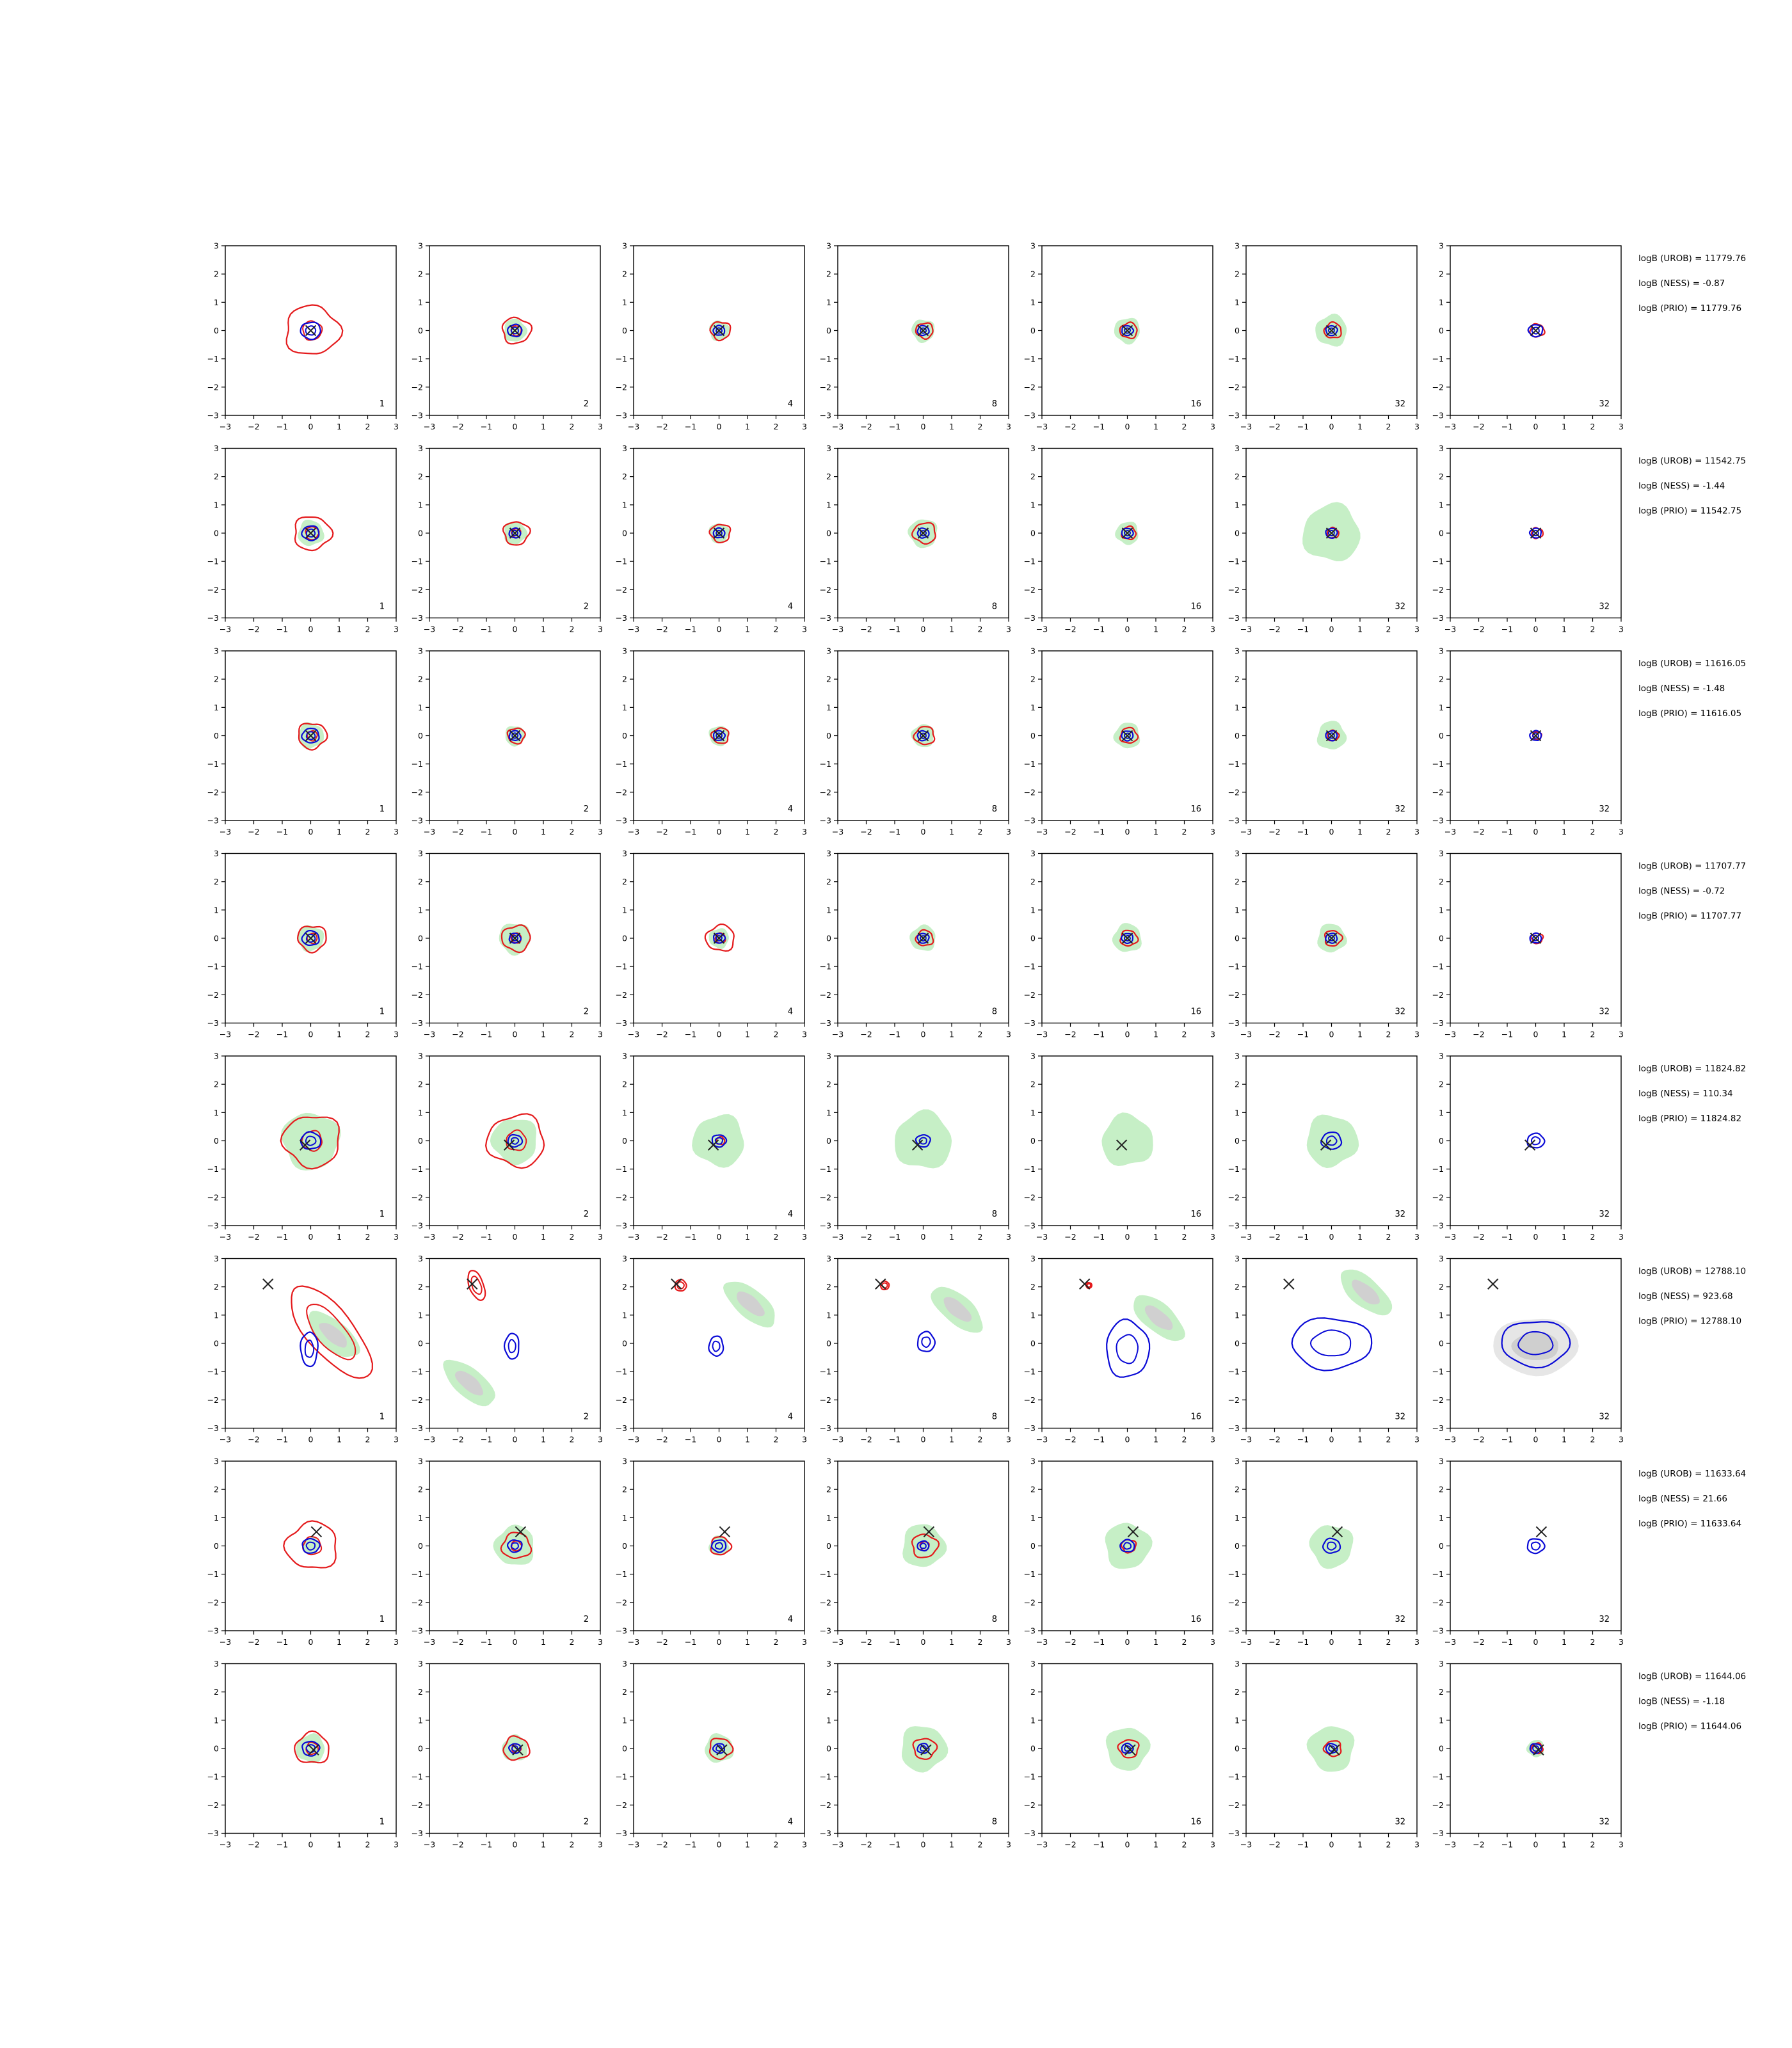  What do you see at coordinates (1689, 1119) in the screenshot?
I see `stat-prio: logB (PRIO) = 11824.82` at bounding box center [1689, 1119].